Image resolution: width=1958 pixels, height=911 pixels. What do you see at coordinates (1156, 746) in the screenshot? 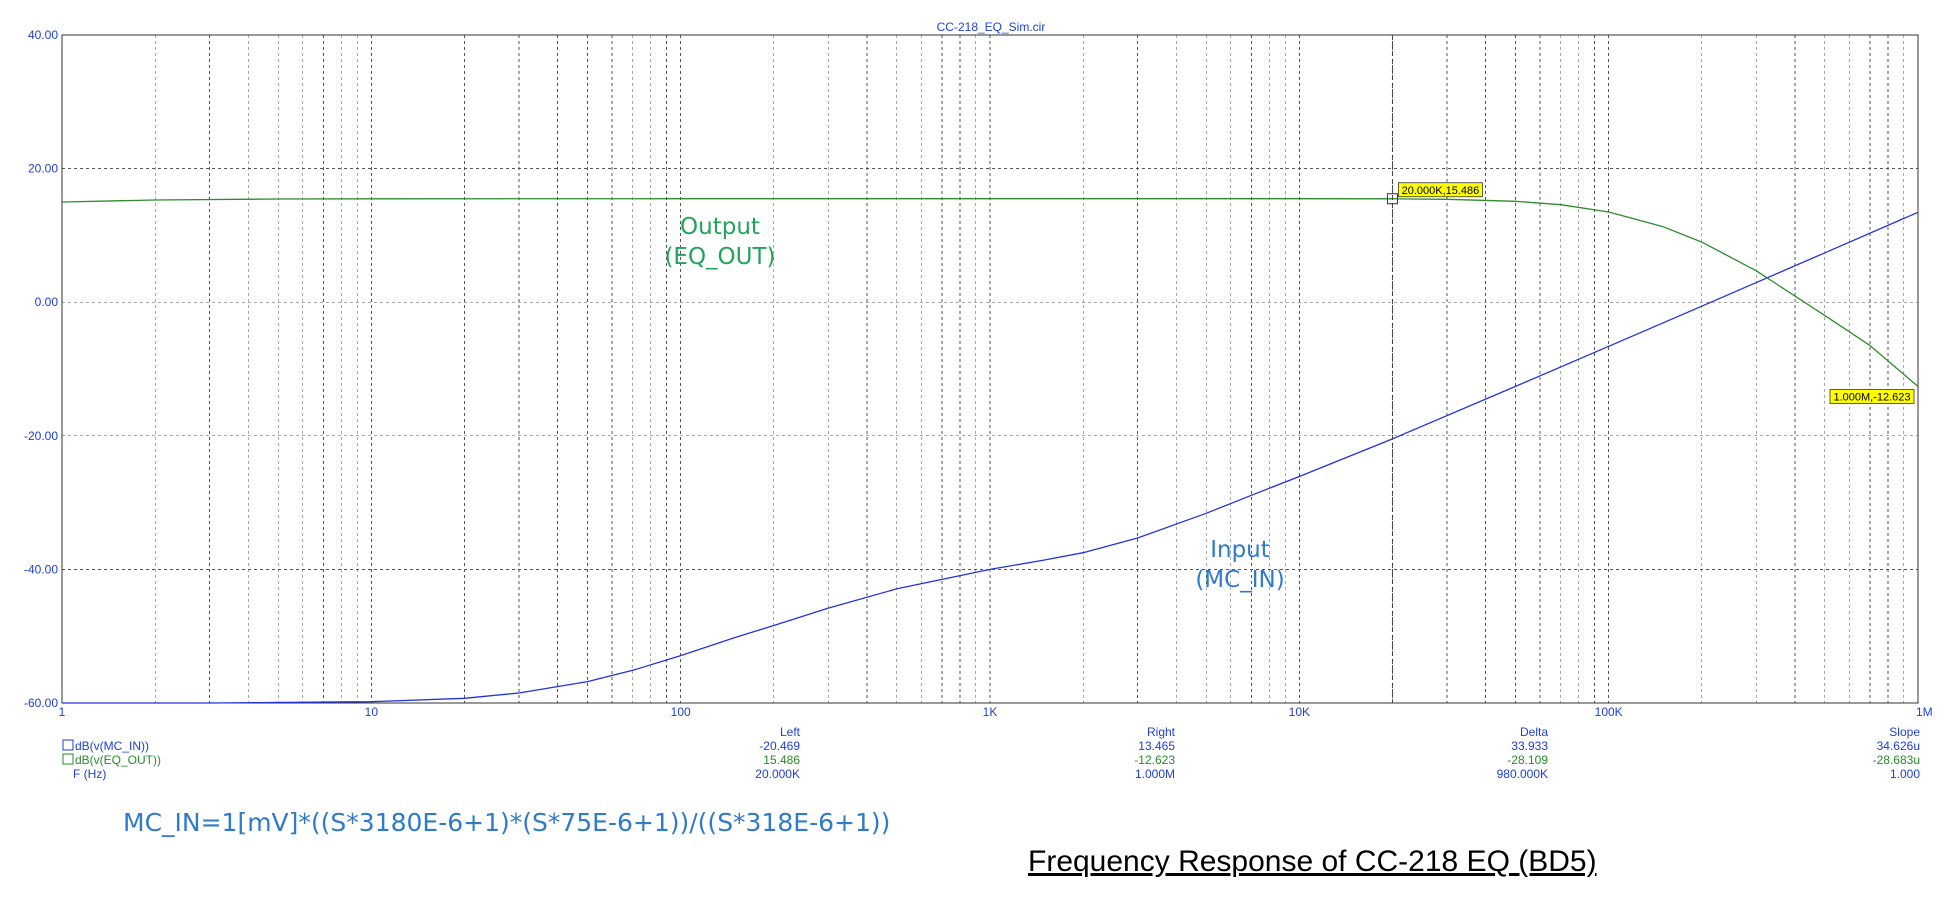
I see `readout-value: 13.465` at bounding box center [1156, 746].